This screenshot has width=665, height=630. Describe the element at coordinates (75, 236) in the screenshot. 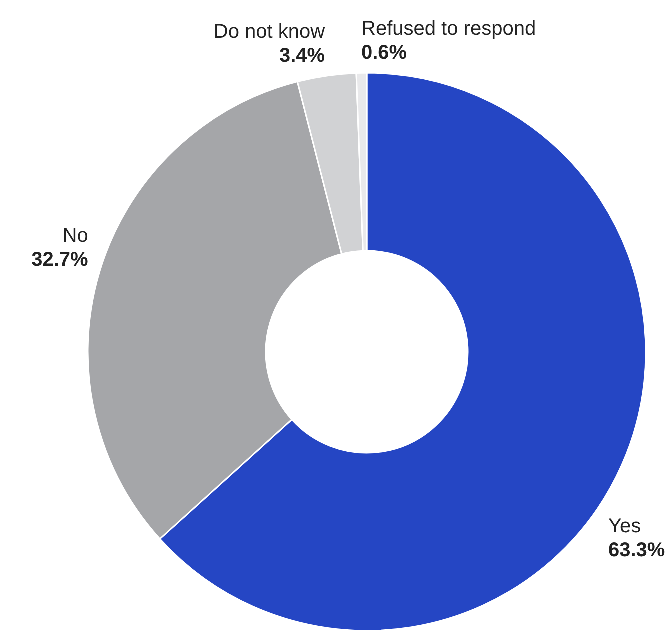

I see `slice-label: No` at that location.